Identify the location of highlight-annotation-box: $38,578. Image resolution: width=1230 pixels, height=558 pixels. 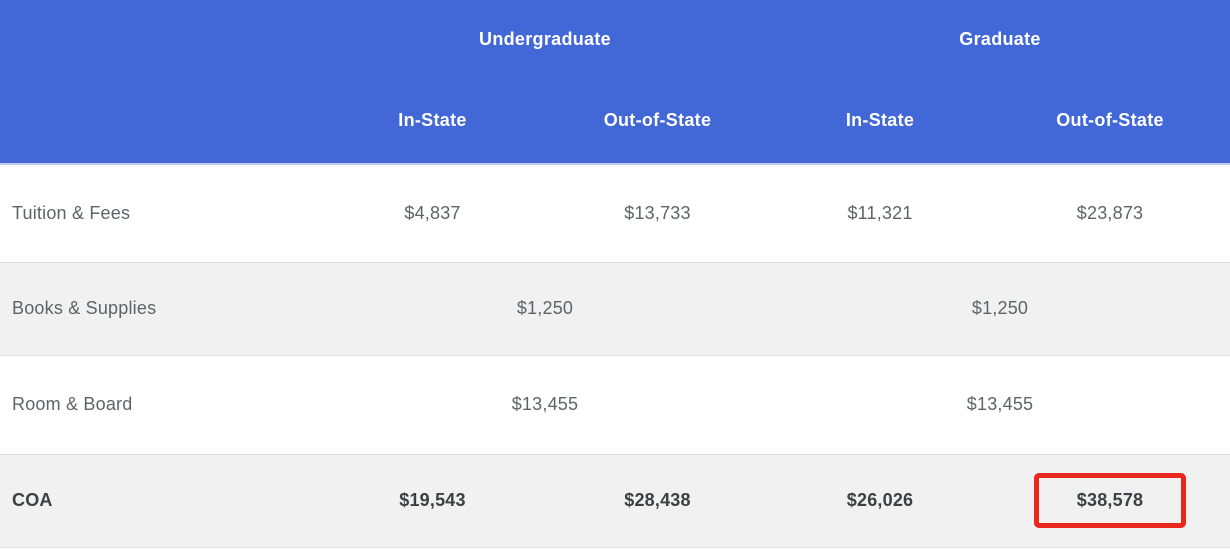
(1110, 500).